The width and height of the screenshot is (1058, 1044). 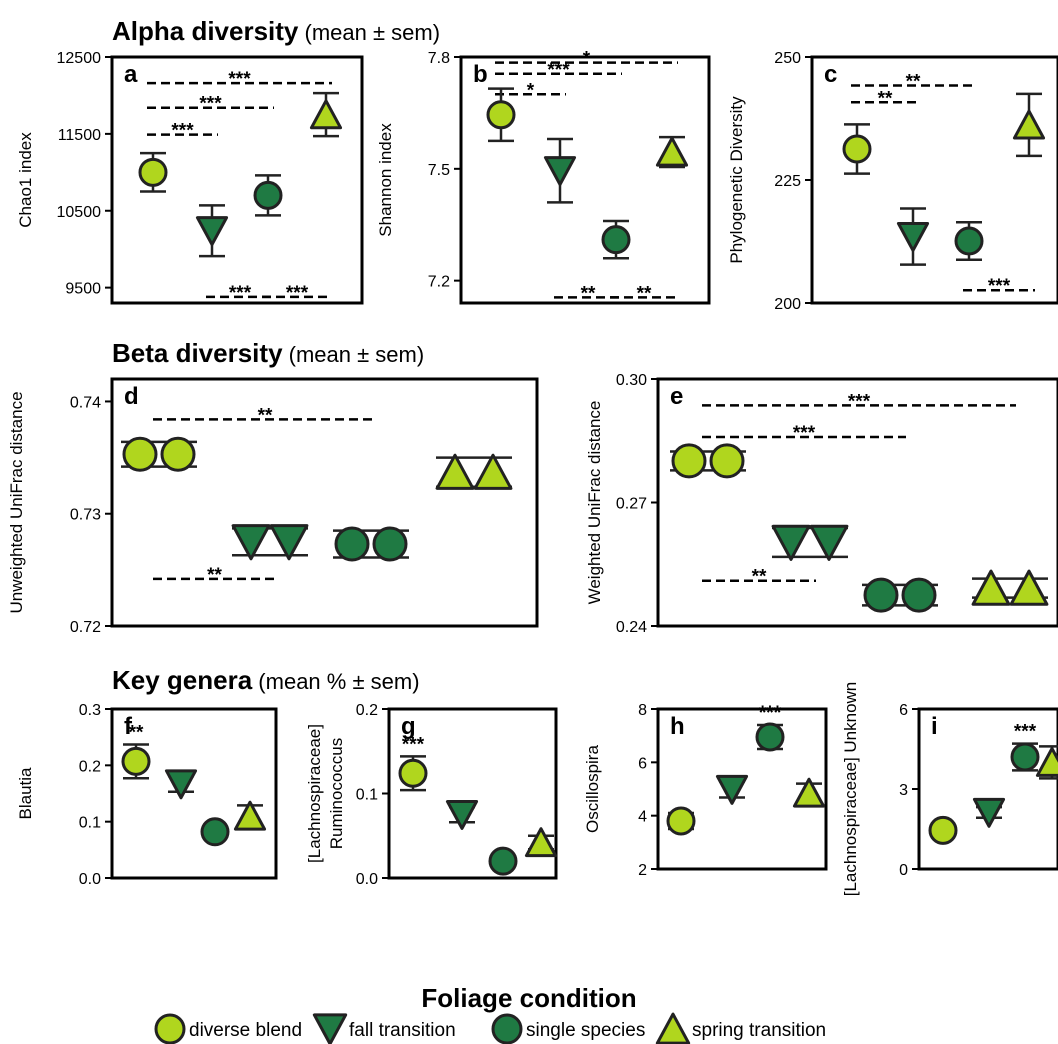 I want to click on y-axis-label: Shannon index, so click(x=385, y=180).